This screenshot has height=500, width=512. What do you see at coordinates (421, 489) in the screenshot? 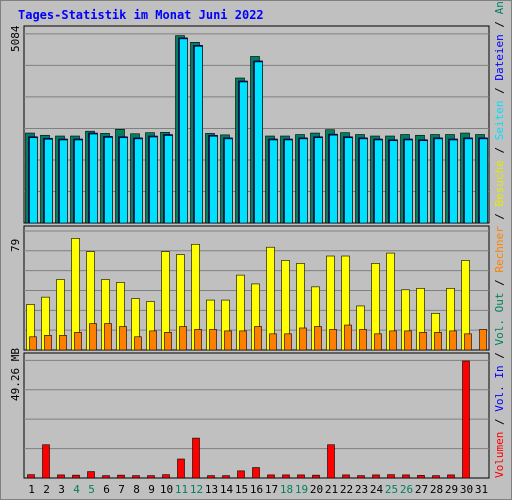
I see `x-tick-label: 27` at bounding box center [421, 489].